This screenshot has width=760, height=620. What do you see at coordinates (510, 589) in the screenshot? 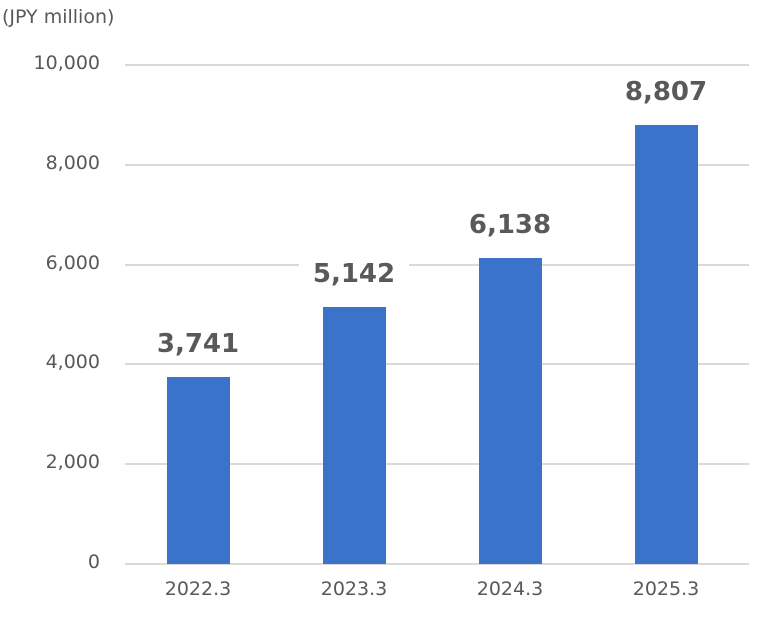
I see `x-tick-label: 2024.3` at bounding box center [510, 589].